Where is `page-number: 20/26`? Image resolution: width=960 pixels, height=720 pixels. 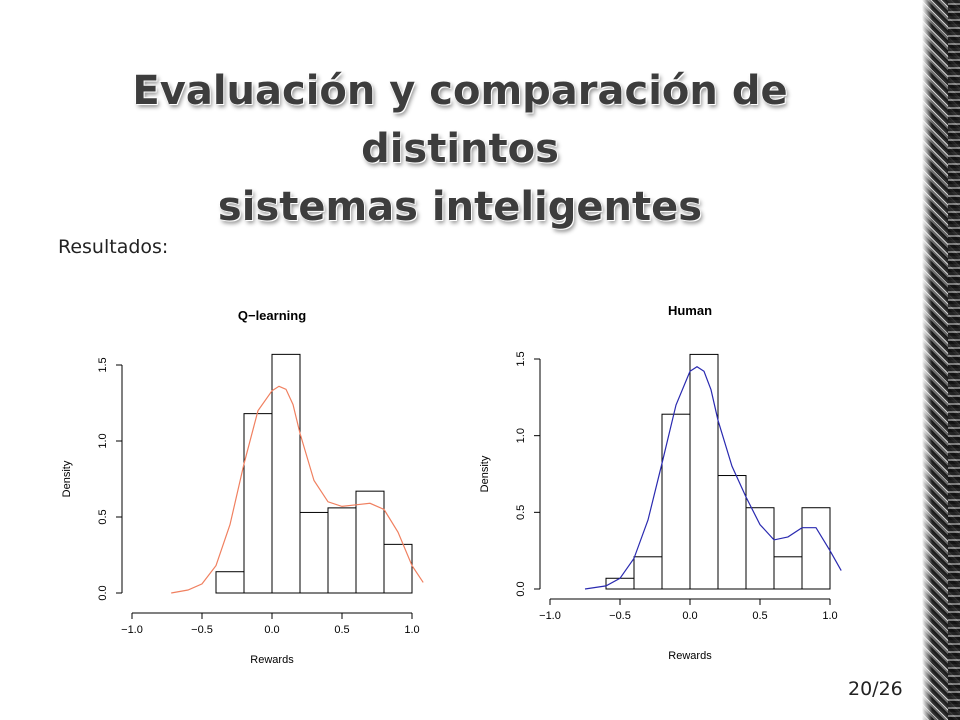
page-number: 20/26 is located at coordinates (875, 689).